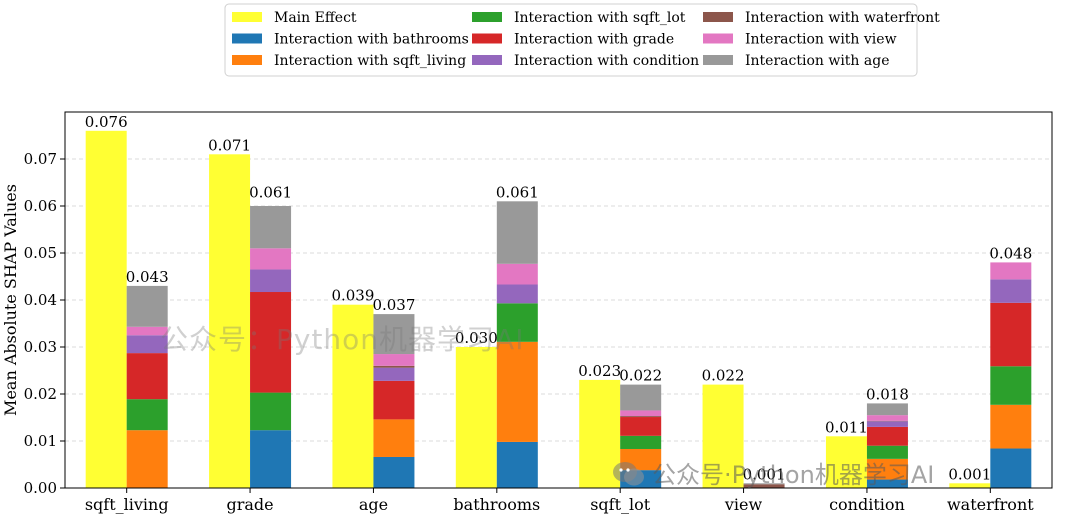 The image size is (1080, 517). I want to click on y-tick-label: 0.02, so click(40, 394).